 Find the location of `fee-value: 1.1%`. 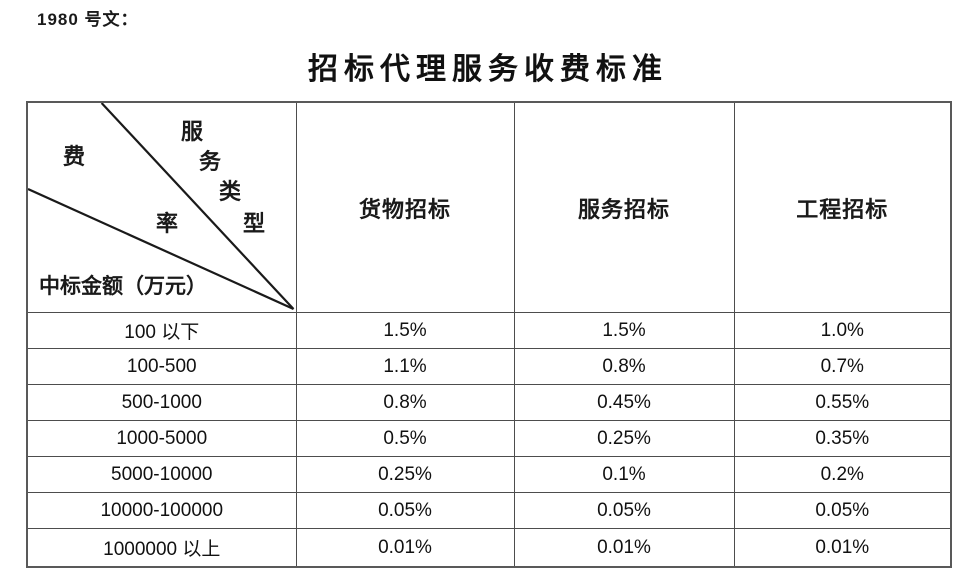

fee-value: 1.1% is located at coordinates (405, 366).